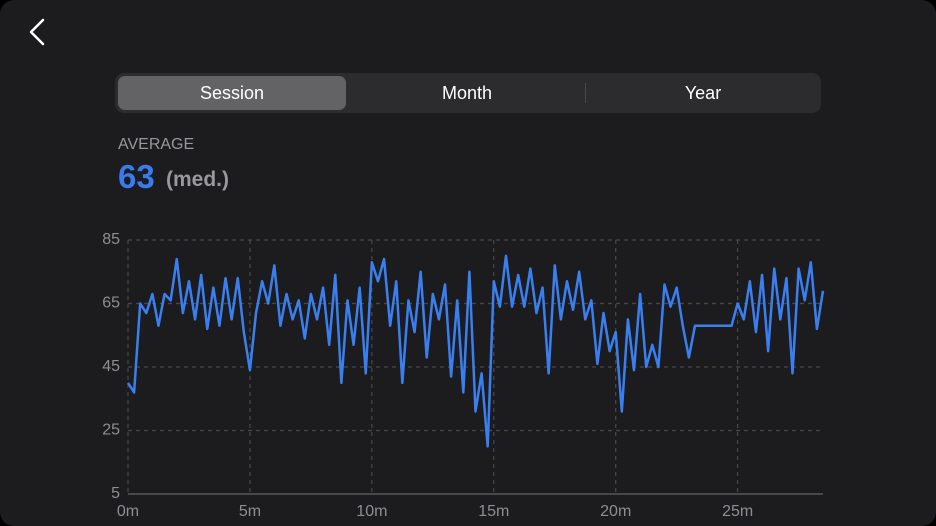 Image resolution: width=936 pixels, height=526 pixels. Describe the element at coordinates (585, 93) in the screenshot. I see `divider` at that location.